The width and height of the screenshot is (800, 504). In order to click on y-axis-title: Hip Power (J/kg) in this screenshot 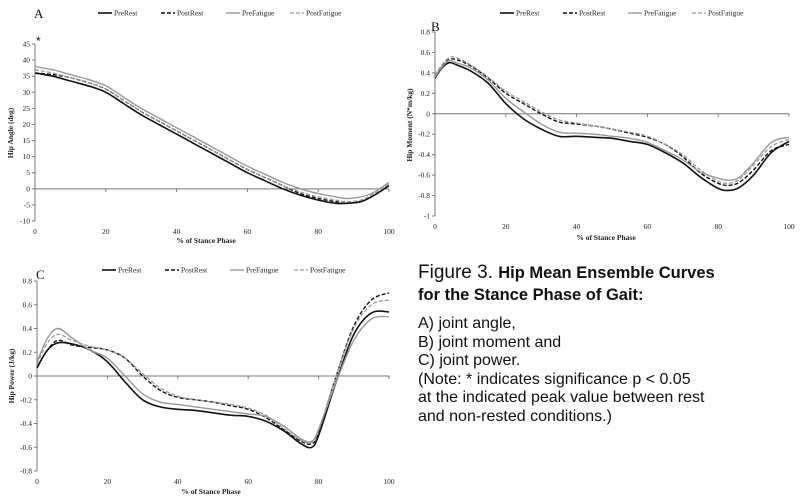, I will do `click(11, 375)`.